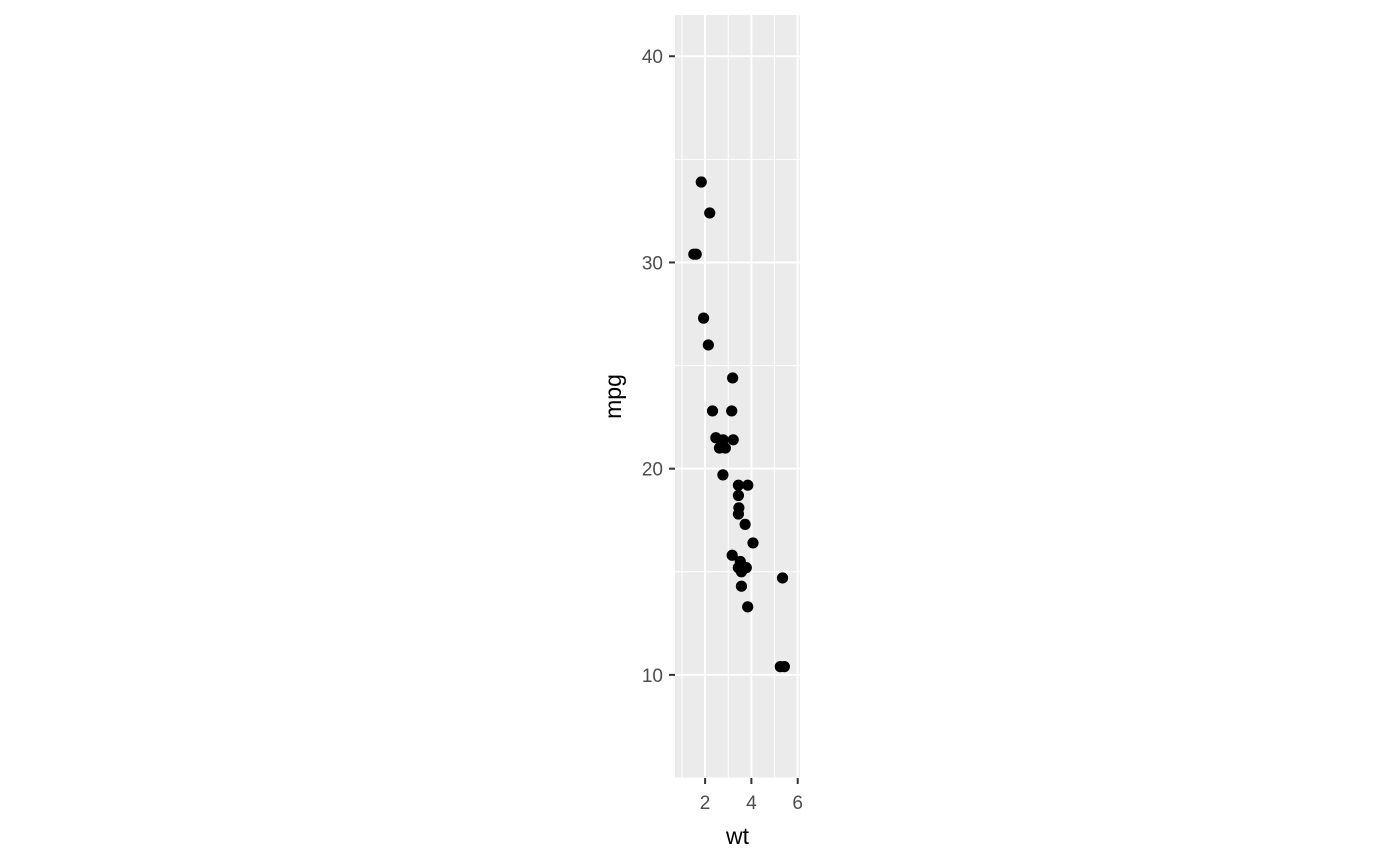 Image resolution: width=1400 pixels, height=866 pixels. I want to click on data-points, so click(739, 424).